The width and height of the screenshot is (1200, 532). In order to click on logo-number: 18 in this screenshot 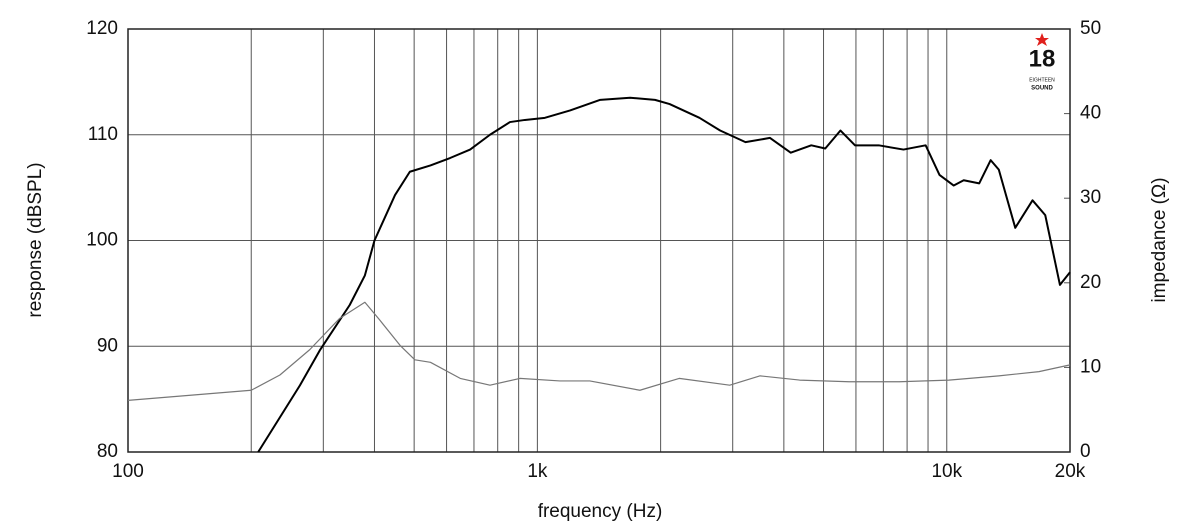, I will do `click(1042, 58)`.